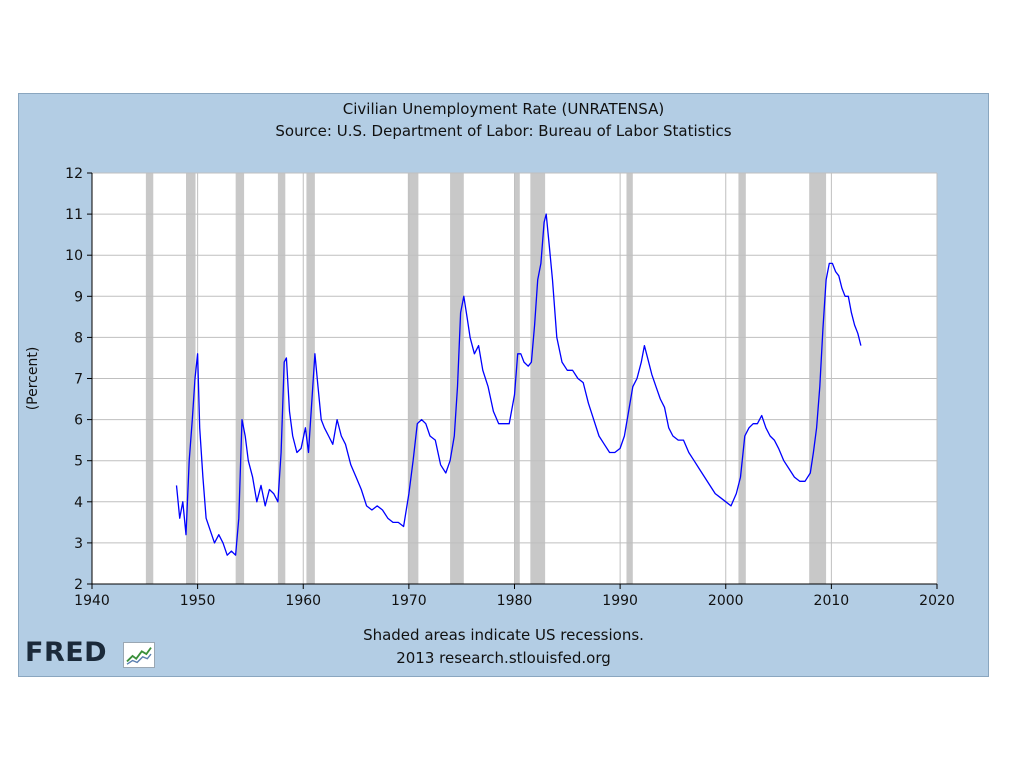 The image size is (1024, 768). Describe the element at coordinates (74, 256) in the screenshot. I see `y-tick-label: 10` at that location.